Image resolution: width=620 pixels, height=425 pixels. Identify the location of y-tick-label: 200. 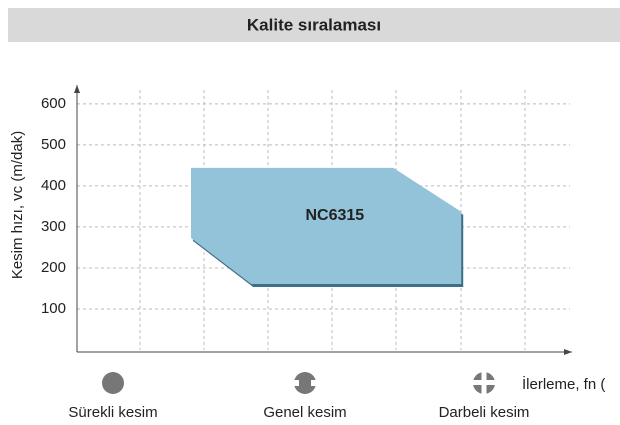
(53, 267).